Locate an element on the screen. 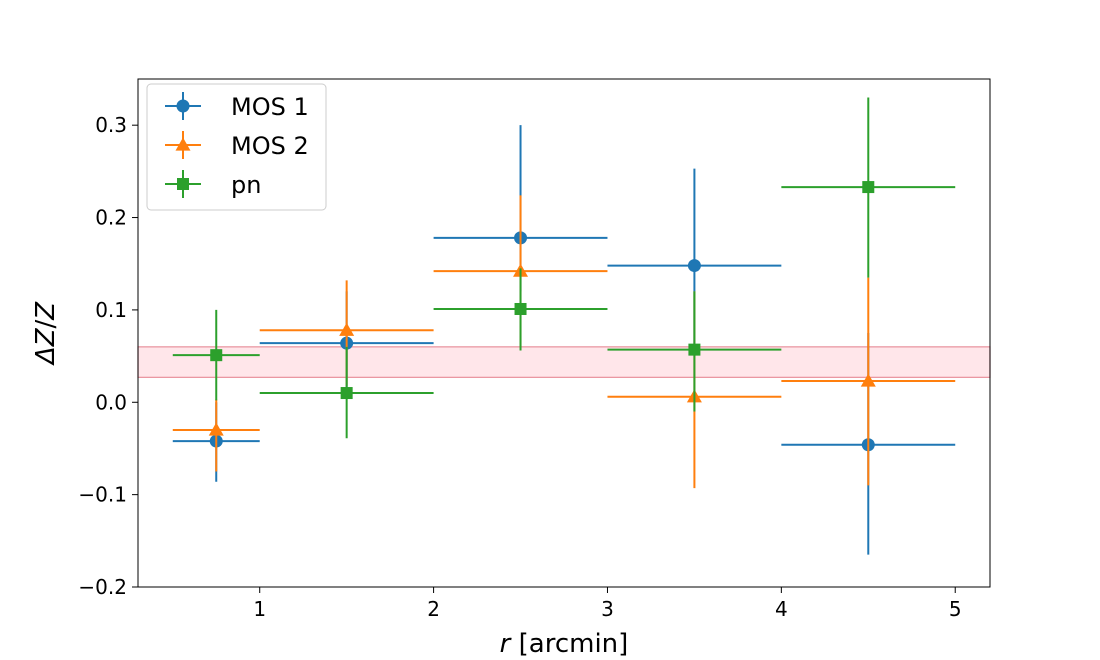  y-tick-label: −0.2 is located at coordinates (102, 587).